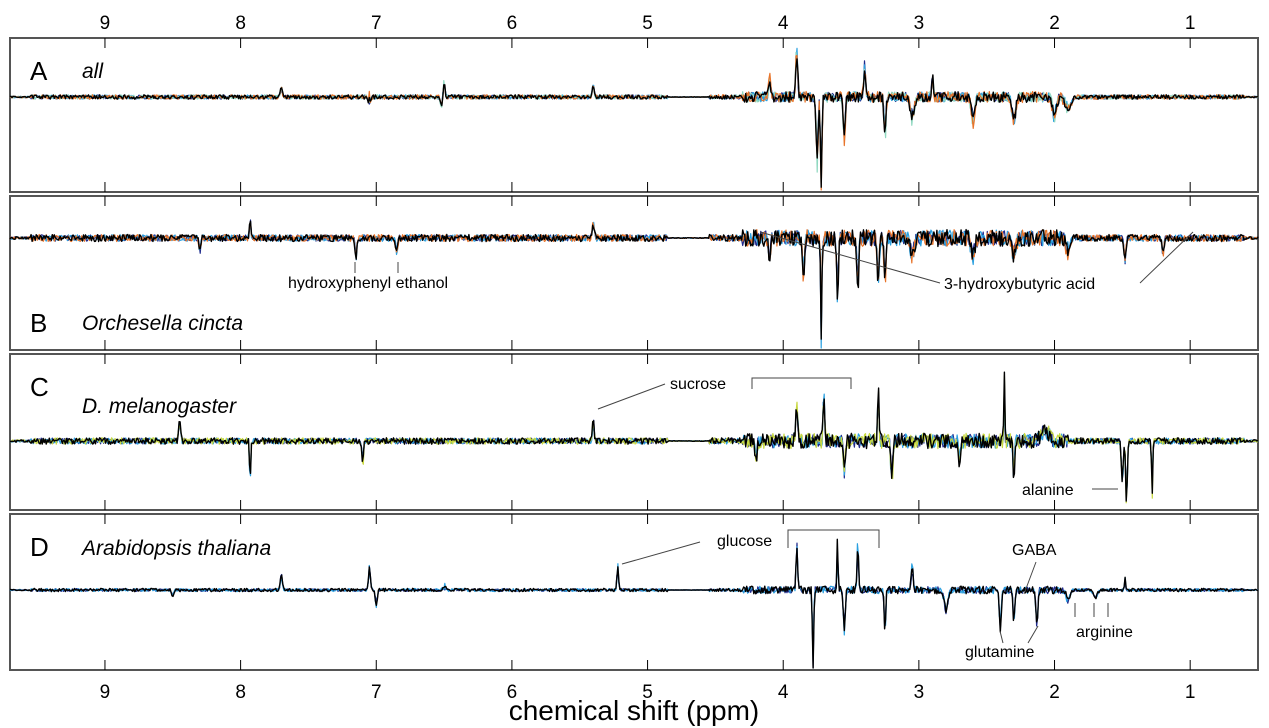  I want to click on annotation-sucrose: sucrose, so click(698, 384).